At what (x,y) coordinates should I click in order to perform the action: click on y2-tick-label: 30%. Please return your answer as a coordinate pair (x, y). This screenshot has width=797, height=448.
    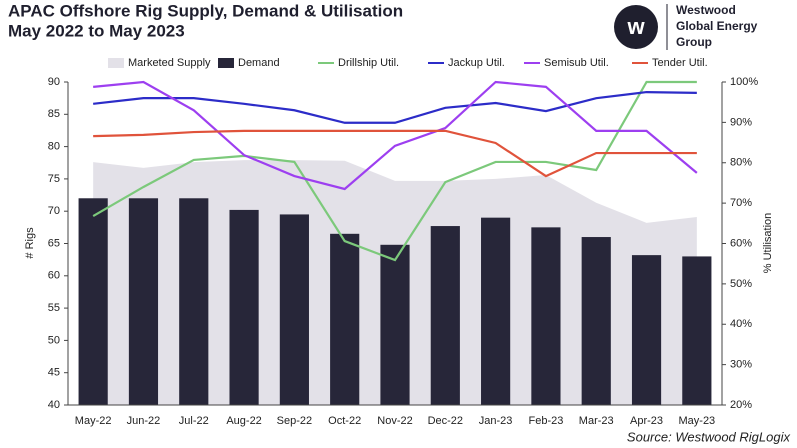
    Looking at the image, I should click on (741, 365).